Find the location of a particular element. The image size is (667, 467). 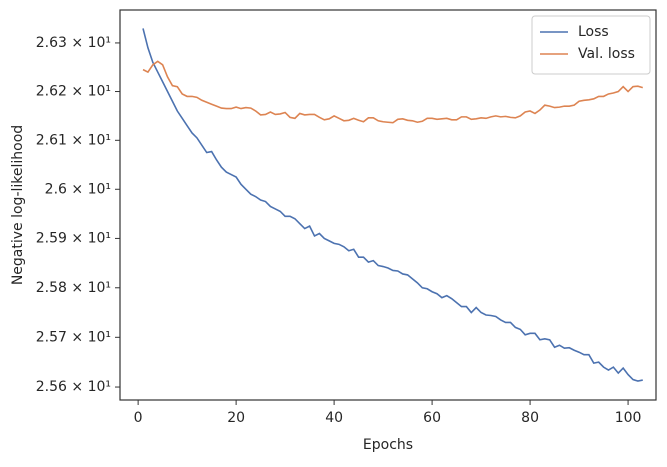

y-tick-label: 2.57 × 10¹ is located at coordinates (73, 337).